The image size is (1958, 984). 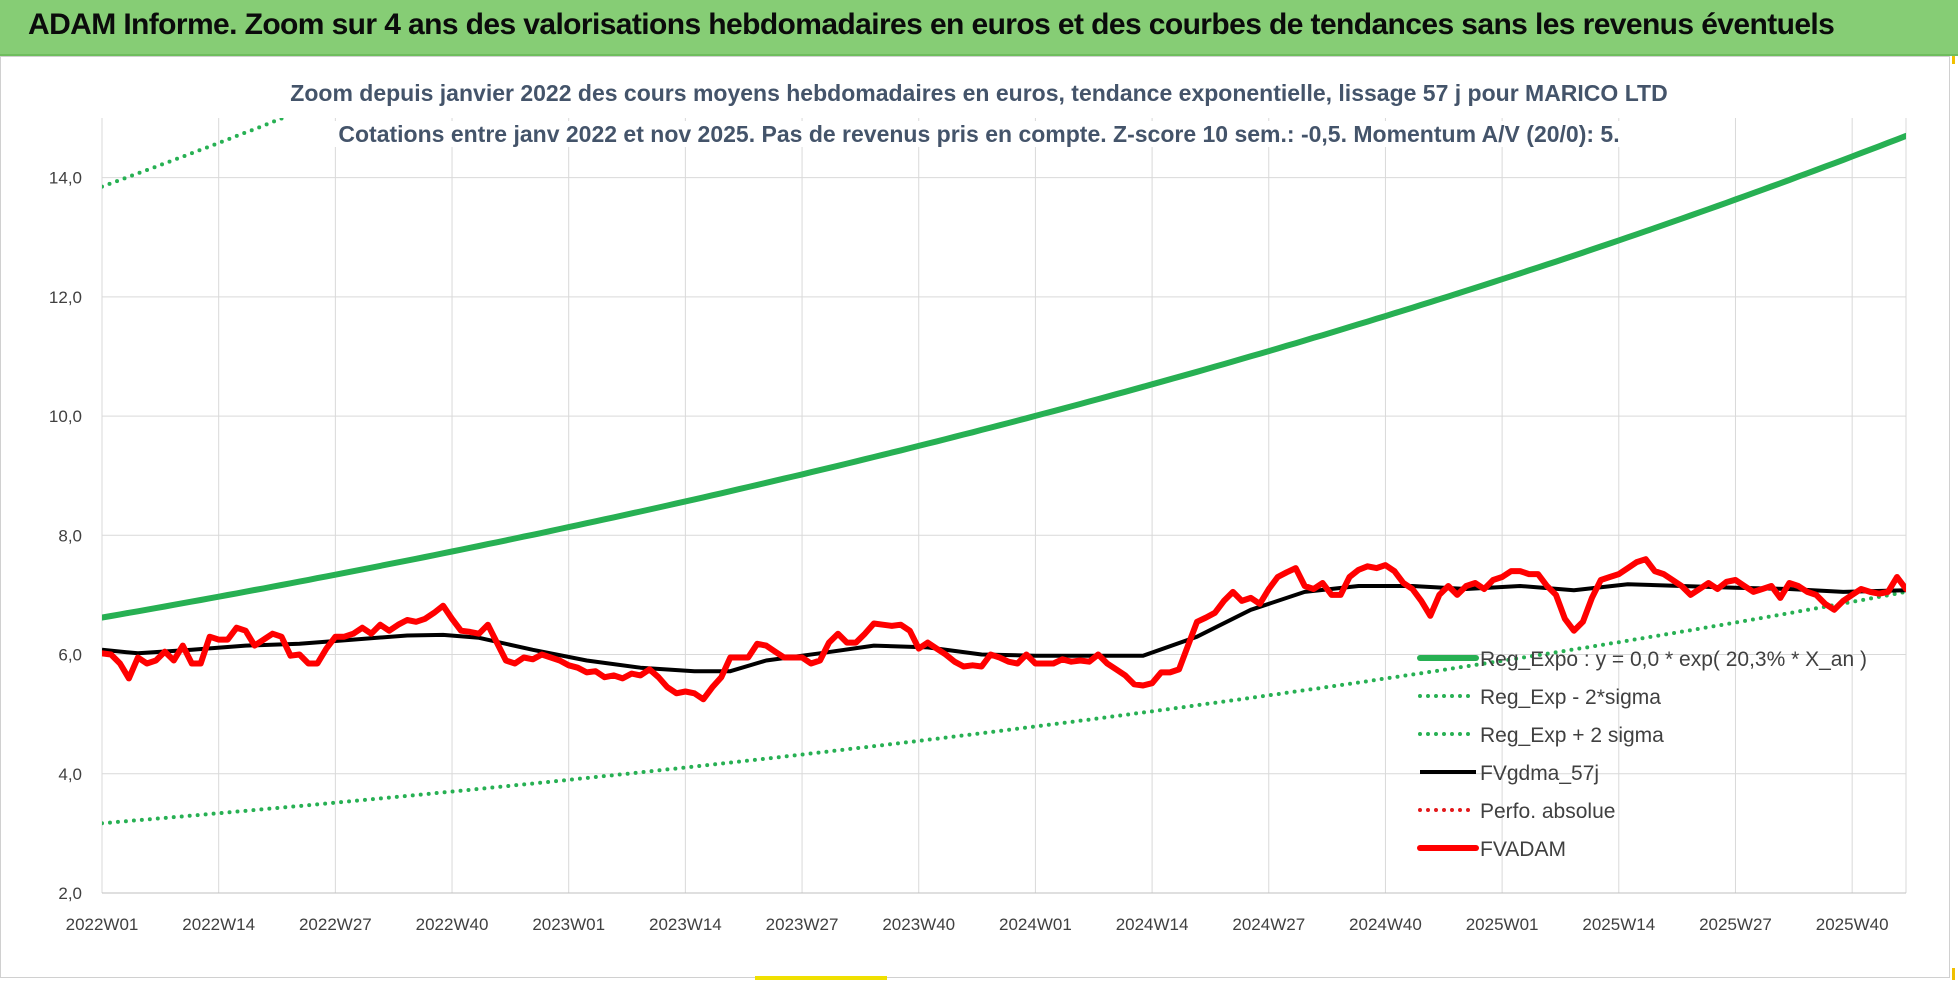 I want to click on y-tick-label: 6,0, so click(x=70, y=655).